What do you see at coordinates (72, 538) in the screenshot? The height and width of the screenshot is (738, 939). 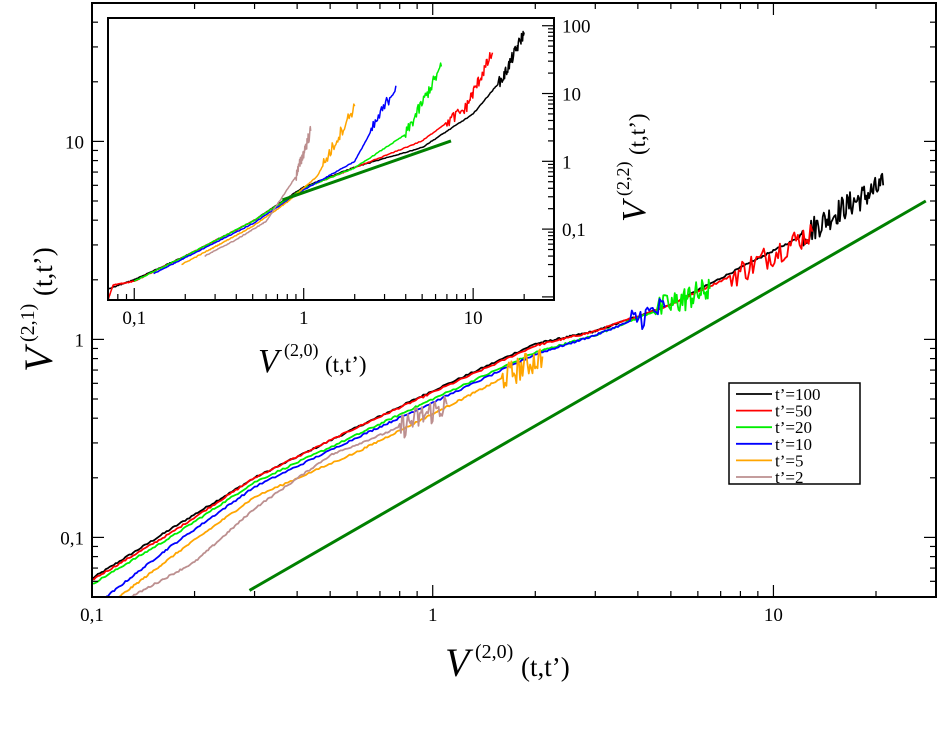 I see `main-y-tick-label: 0,1` at bounding box center [72, 538].